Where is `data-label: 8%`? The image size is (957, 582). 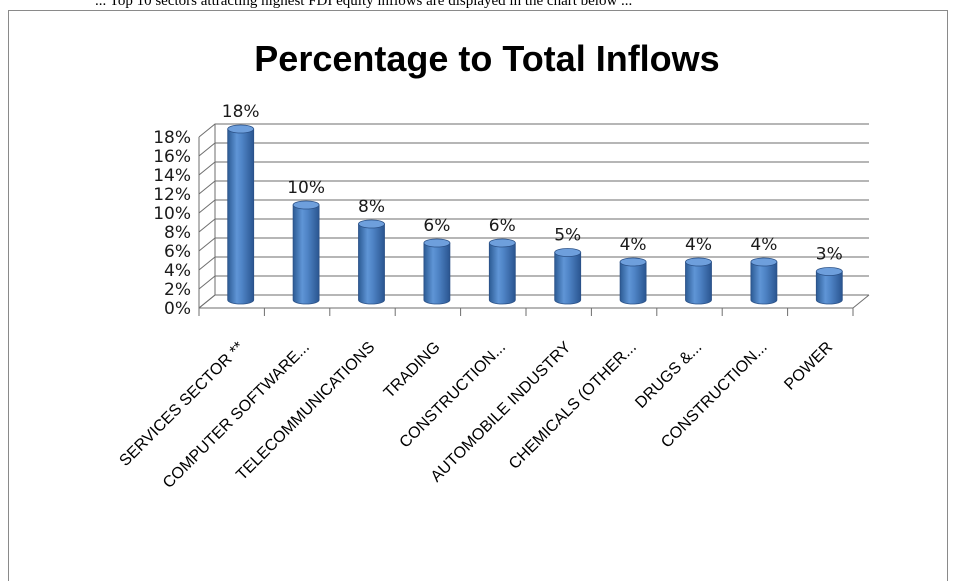 data-label: 8% is located at coordinates (371, 207).